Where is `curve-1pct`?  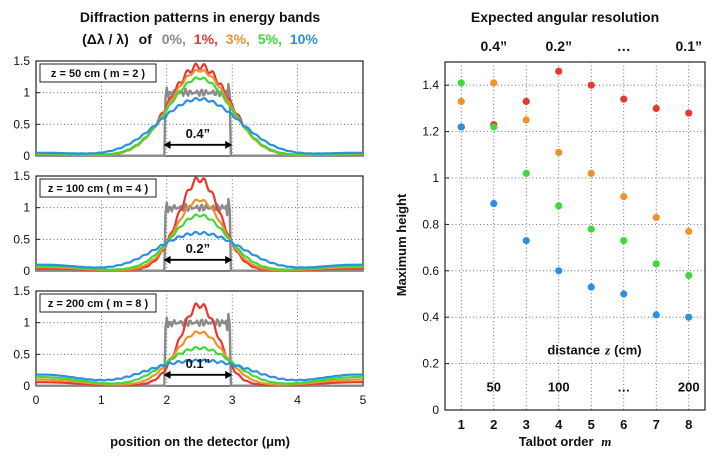
curve-1pct is located at coordinates (199, 344).